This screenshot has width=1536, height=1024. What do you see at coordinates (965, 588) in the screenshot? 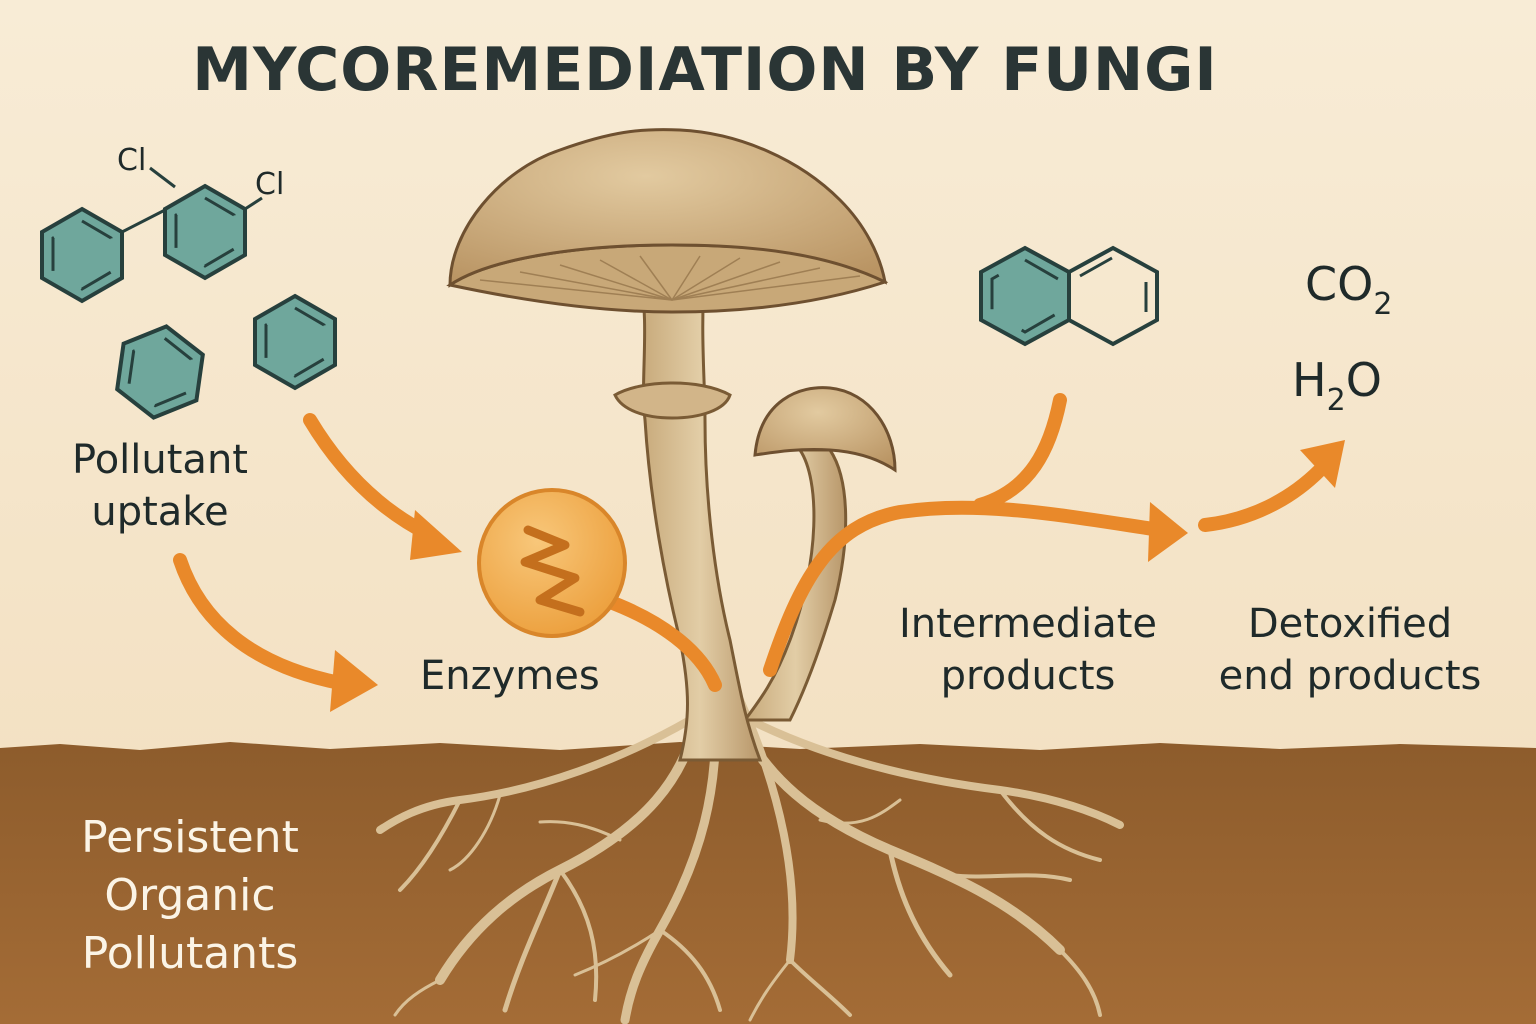
I see `arrow-stem-to-intermediate` at bounding box center [965, 588].